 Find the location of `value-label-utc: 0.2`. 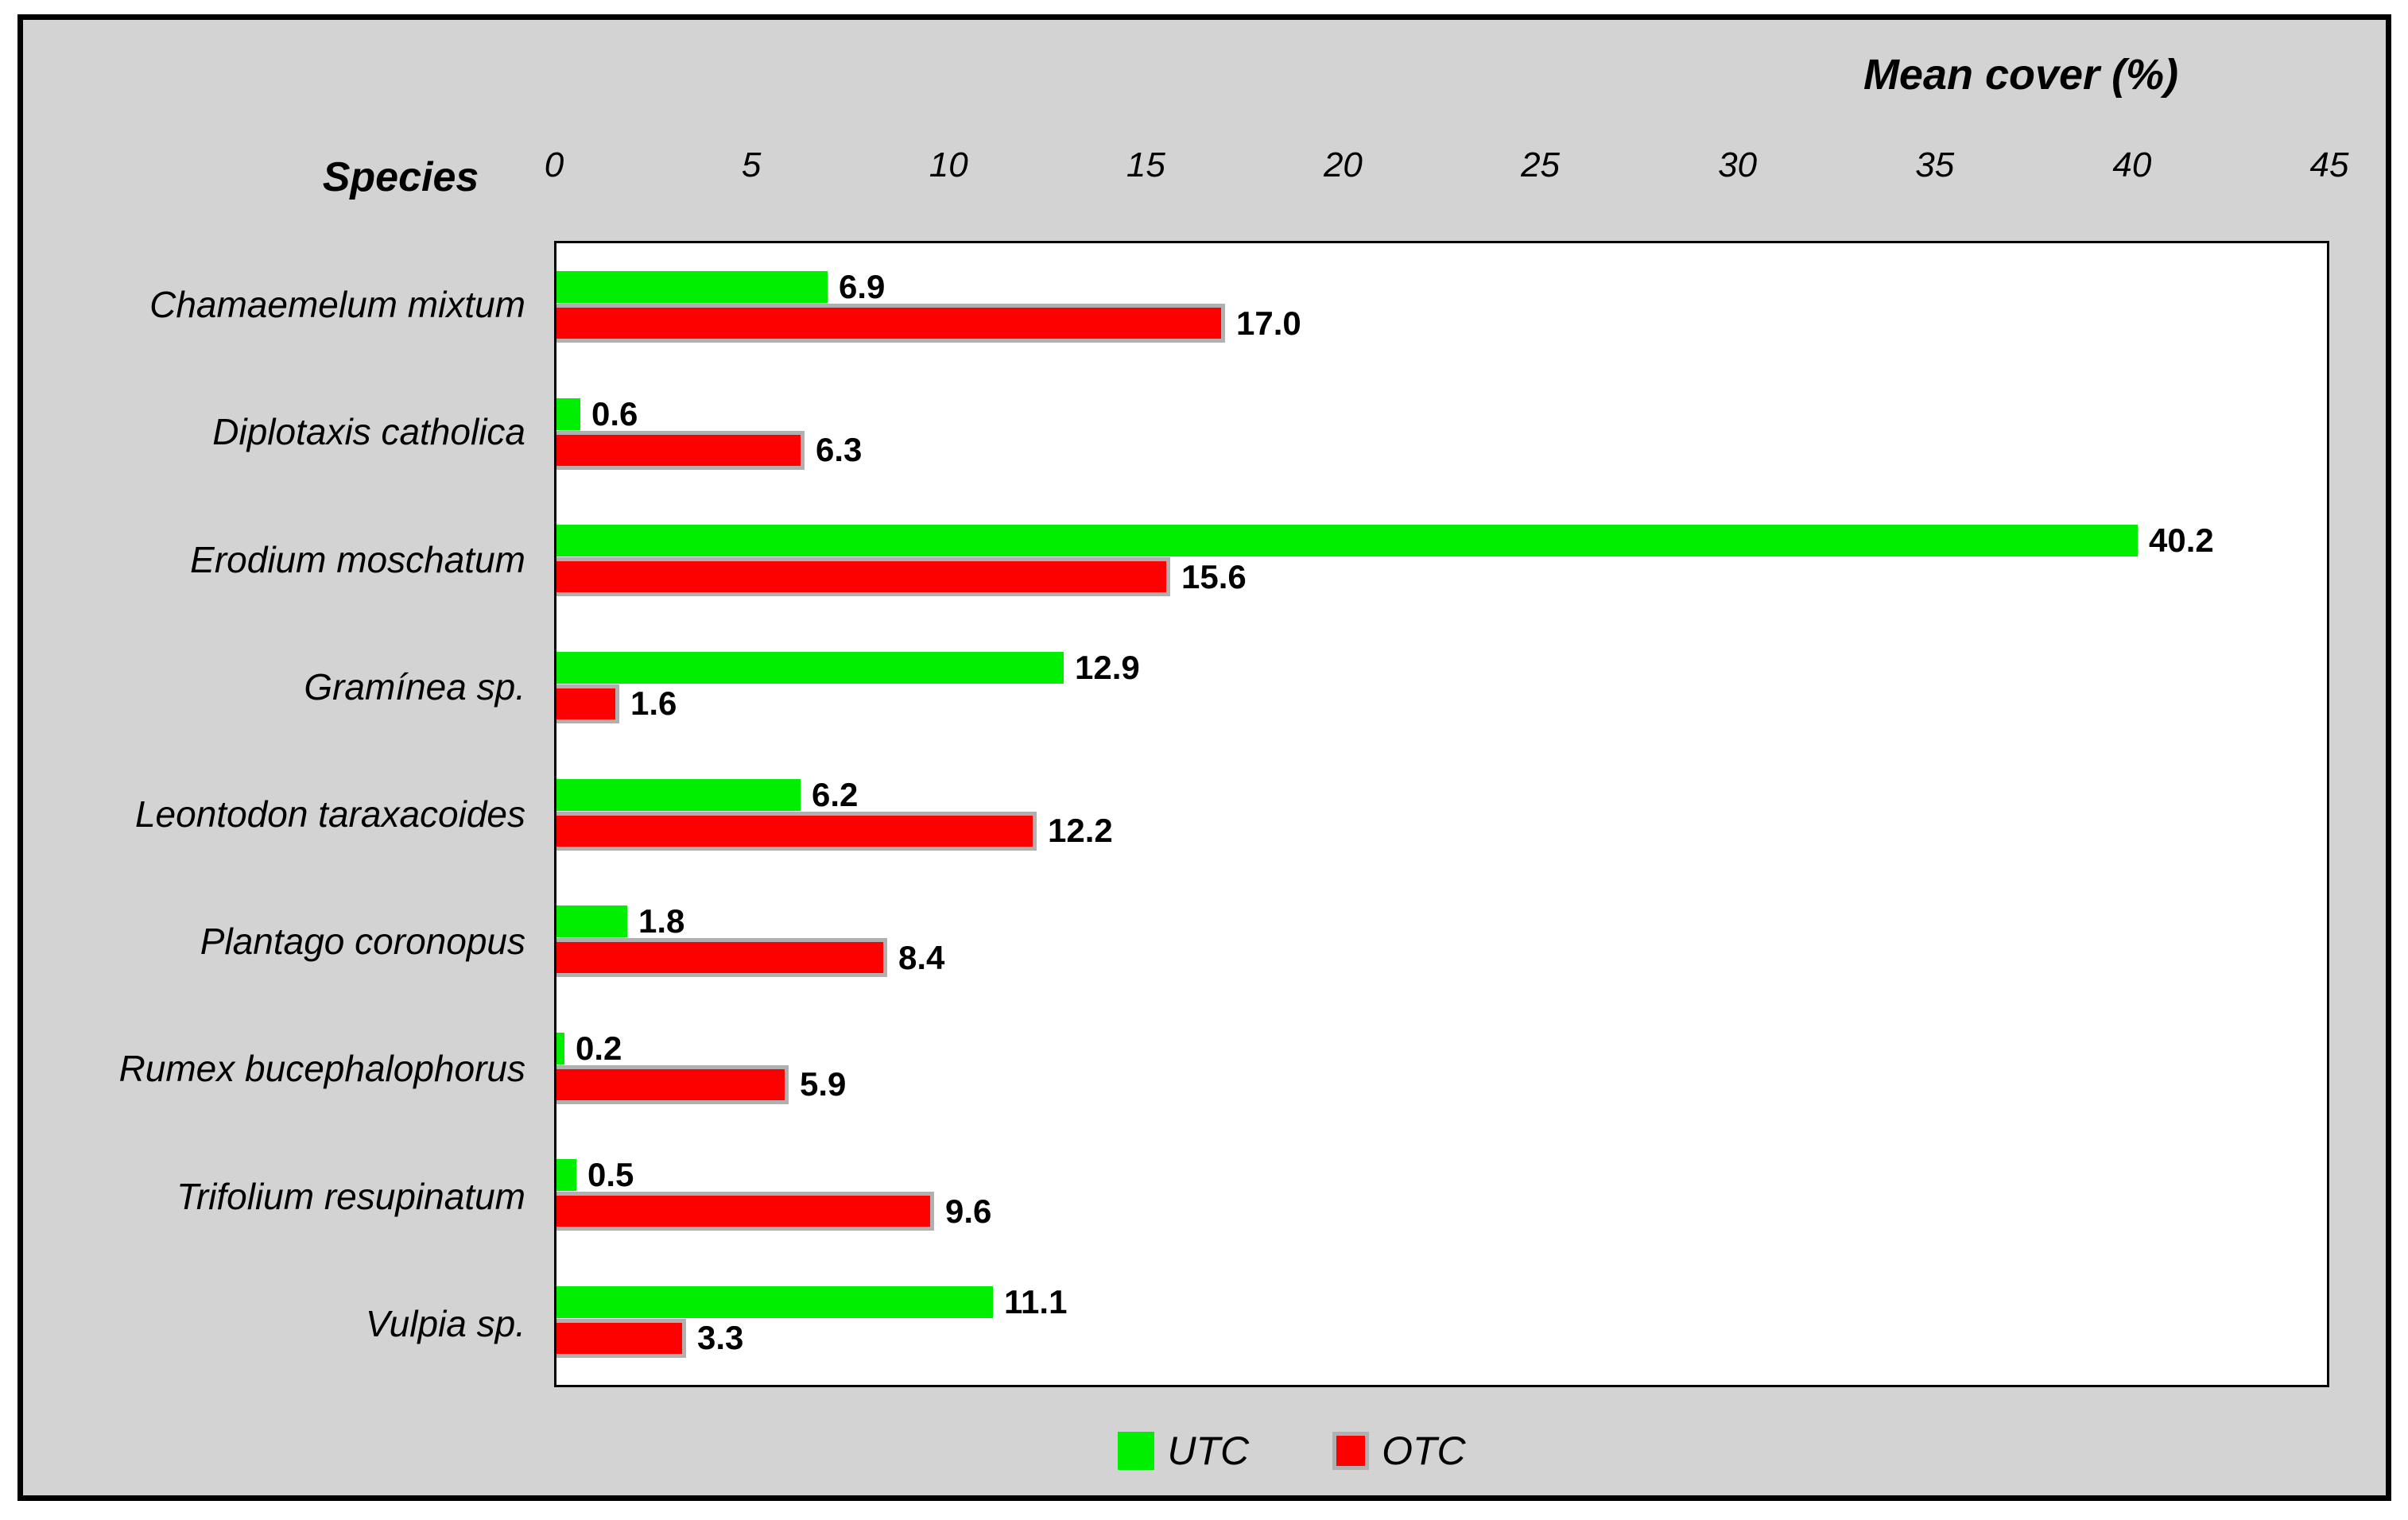

value-label-utc: 0.2 is located at coordinates (599, 1048).